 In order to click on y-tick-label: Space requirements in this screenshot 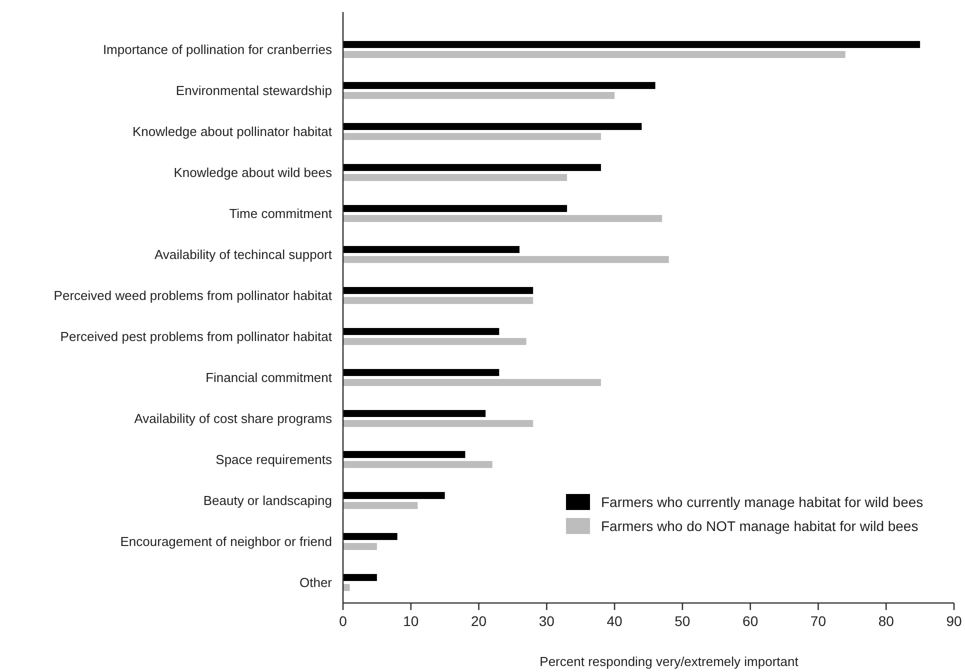, I will do `click(274, 460)`.